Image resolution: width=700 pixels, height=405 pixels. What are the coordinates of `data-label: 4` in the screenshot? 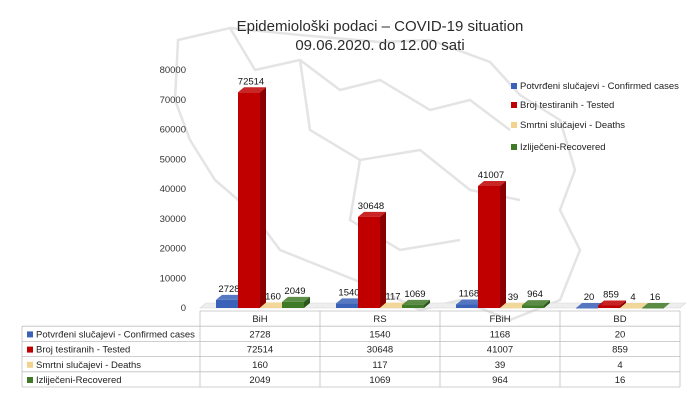 It's located at (632, 297).